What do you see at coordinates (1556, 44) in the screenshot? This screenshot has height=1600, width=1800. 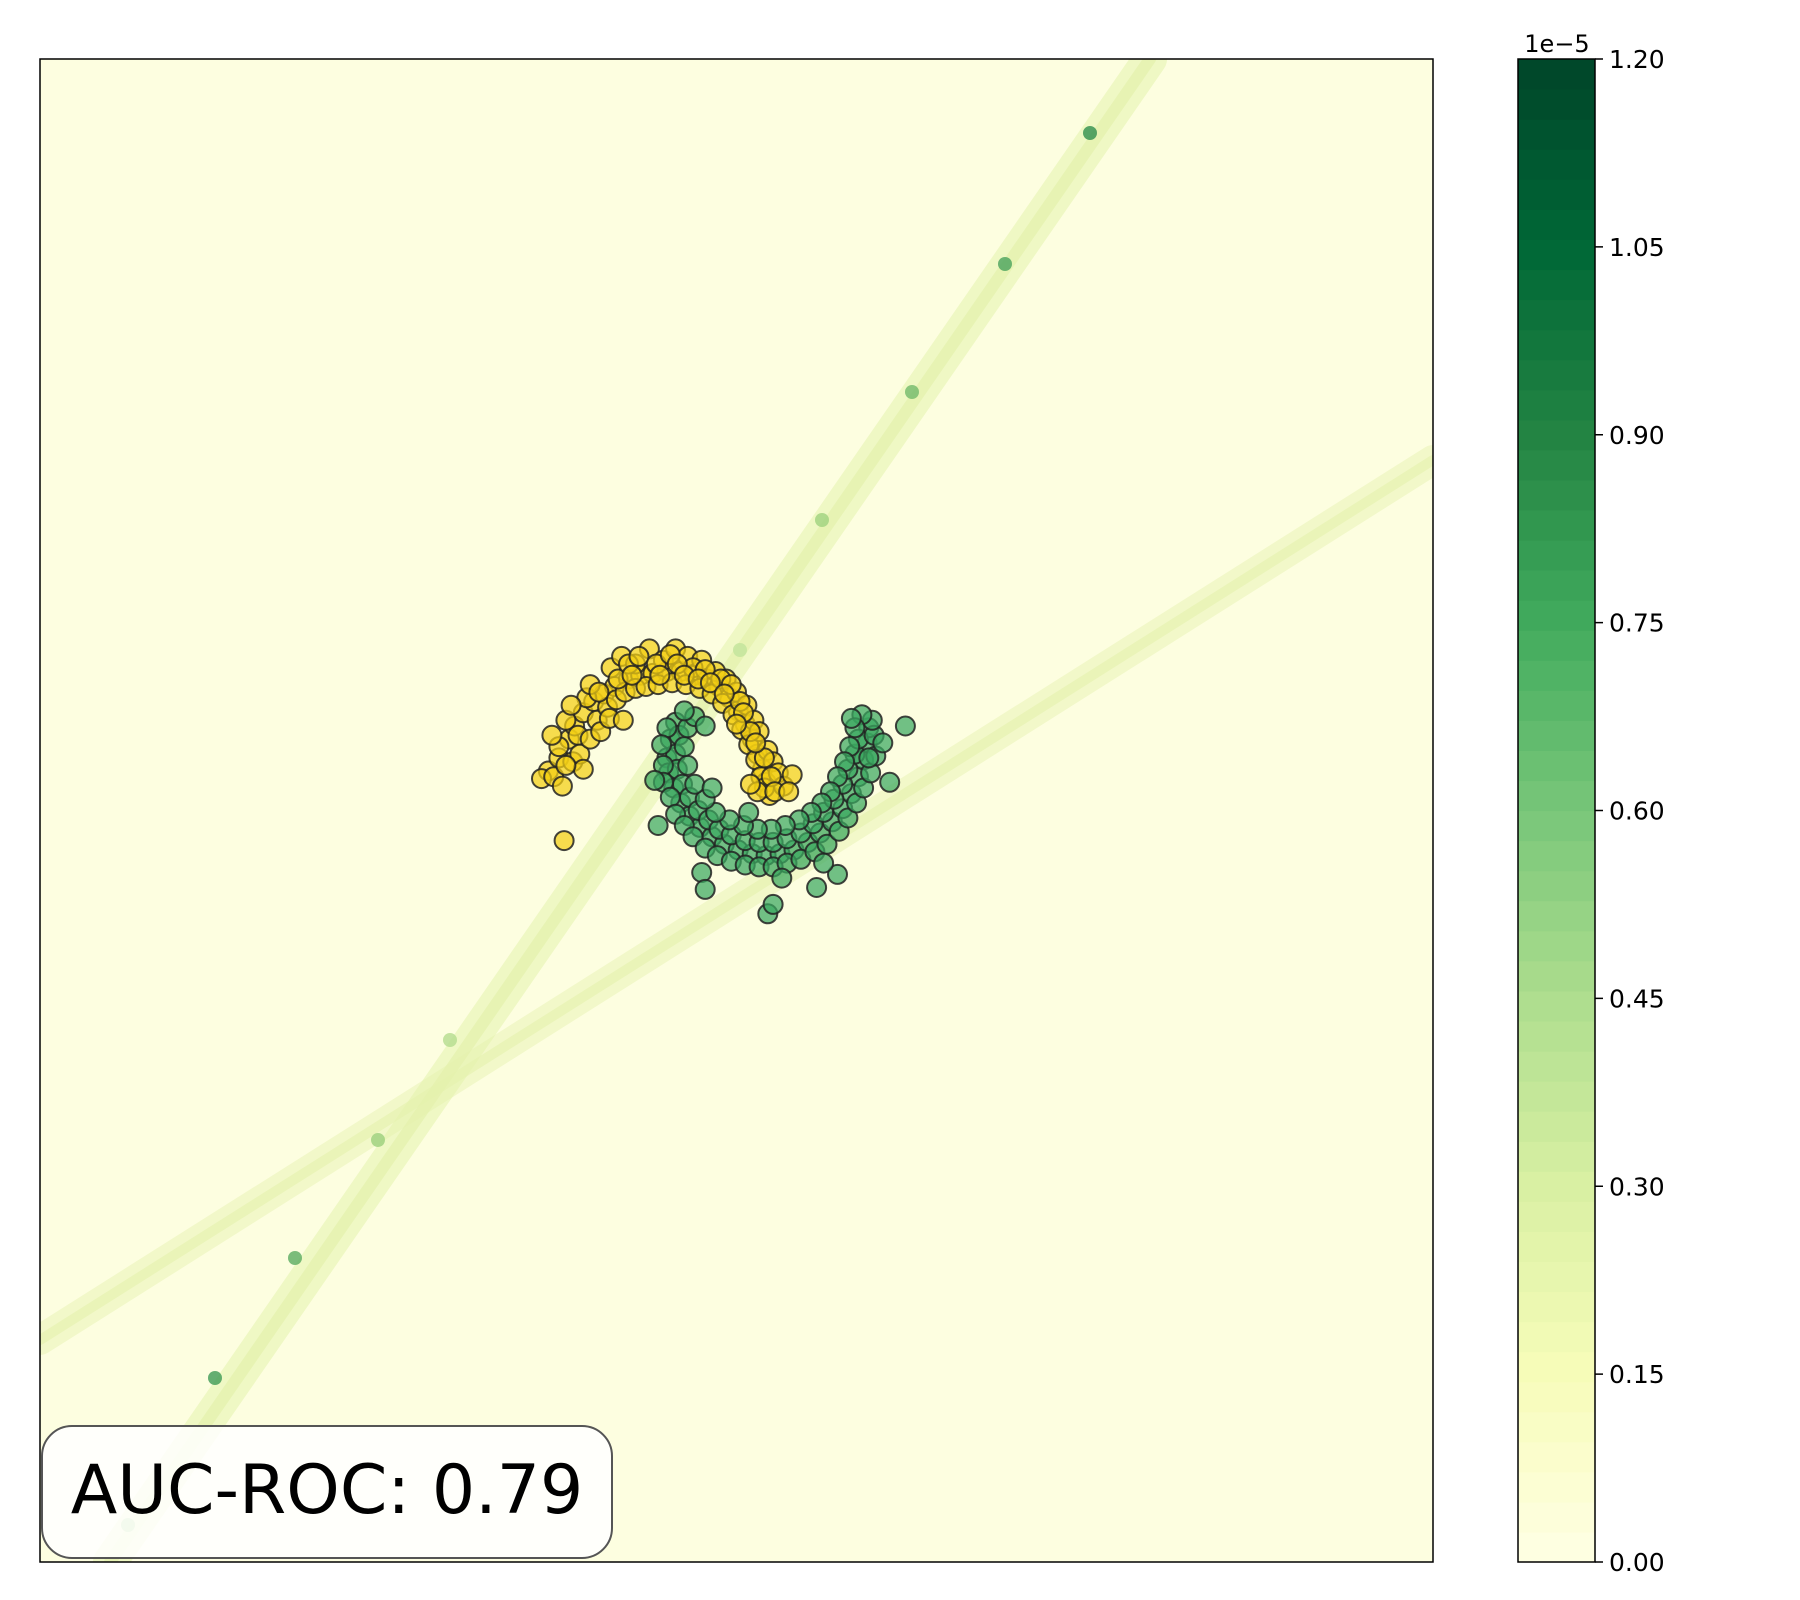 I see `colorbar-offset-label: 1e−5` at bounding box center [1556, 44].